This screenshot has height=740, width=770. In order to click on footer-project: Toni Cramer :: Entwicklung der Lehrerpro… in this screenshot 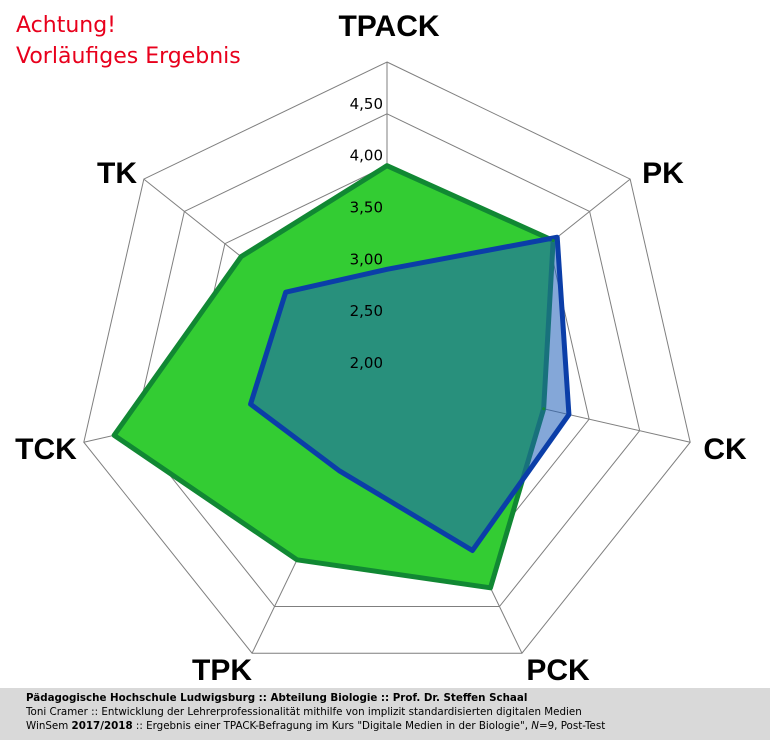, I will do `click(304, 712)`.